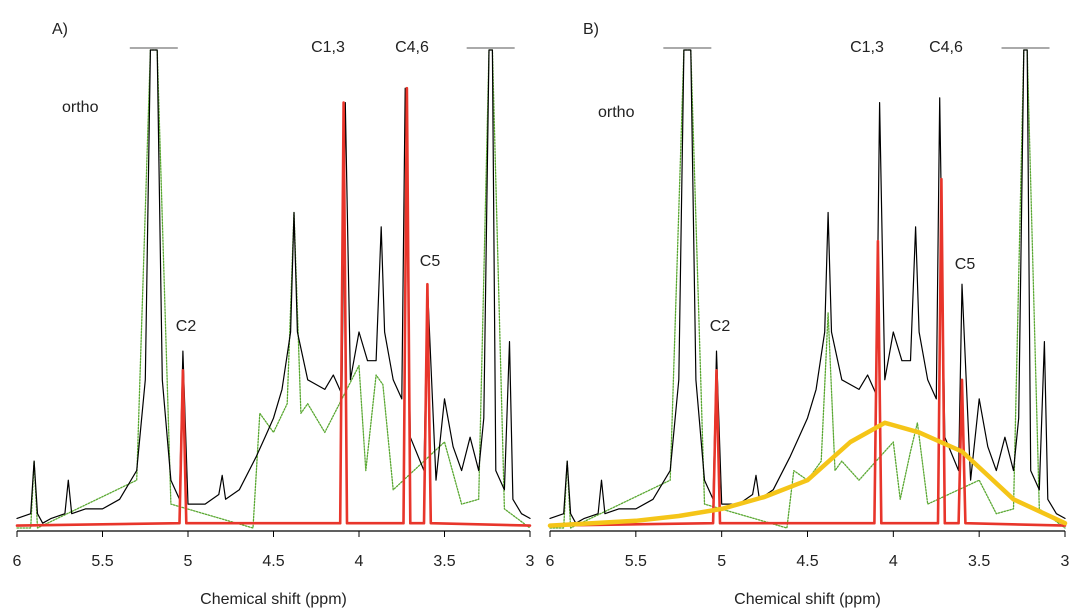 This screenshot has height=612, width=1072. Describe the element at coordinates (591, 29) in the screenshot. I see `panel-title: B)` at that location.